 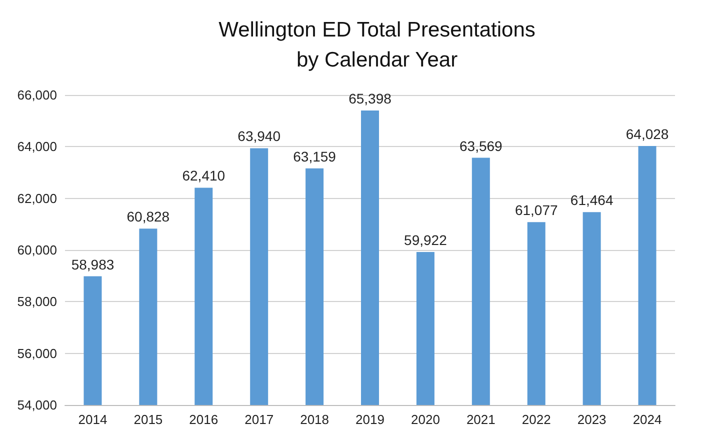 I want to click on x-tick-label: 2016, so click(x=203, y=419).